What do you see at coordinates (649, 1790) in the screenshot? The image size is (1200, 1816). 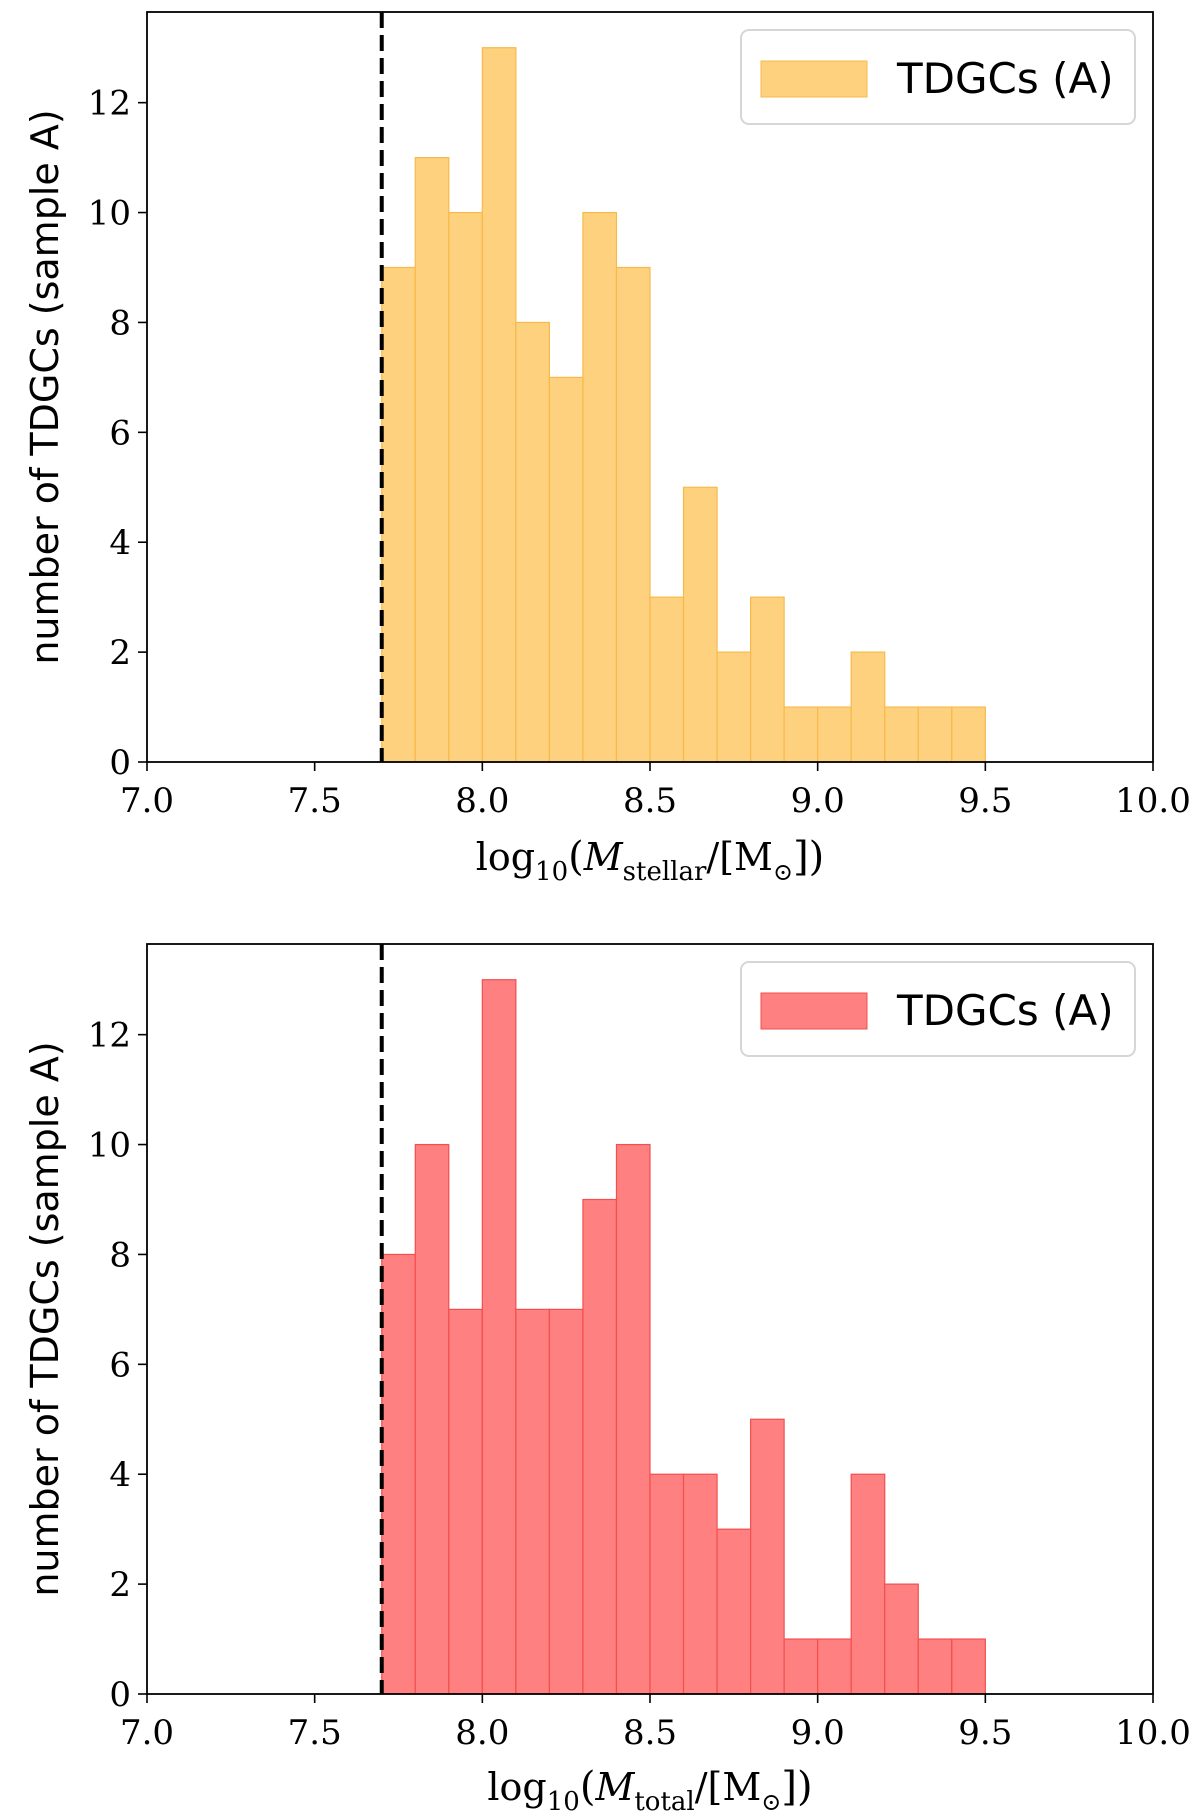 I see `x-axis-label: log10(Mtotal/[M⊙])` at bounding box center [649, 1790].